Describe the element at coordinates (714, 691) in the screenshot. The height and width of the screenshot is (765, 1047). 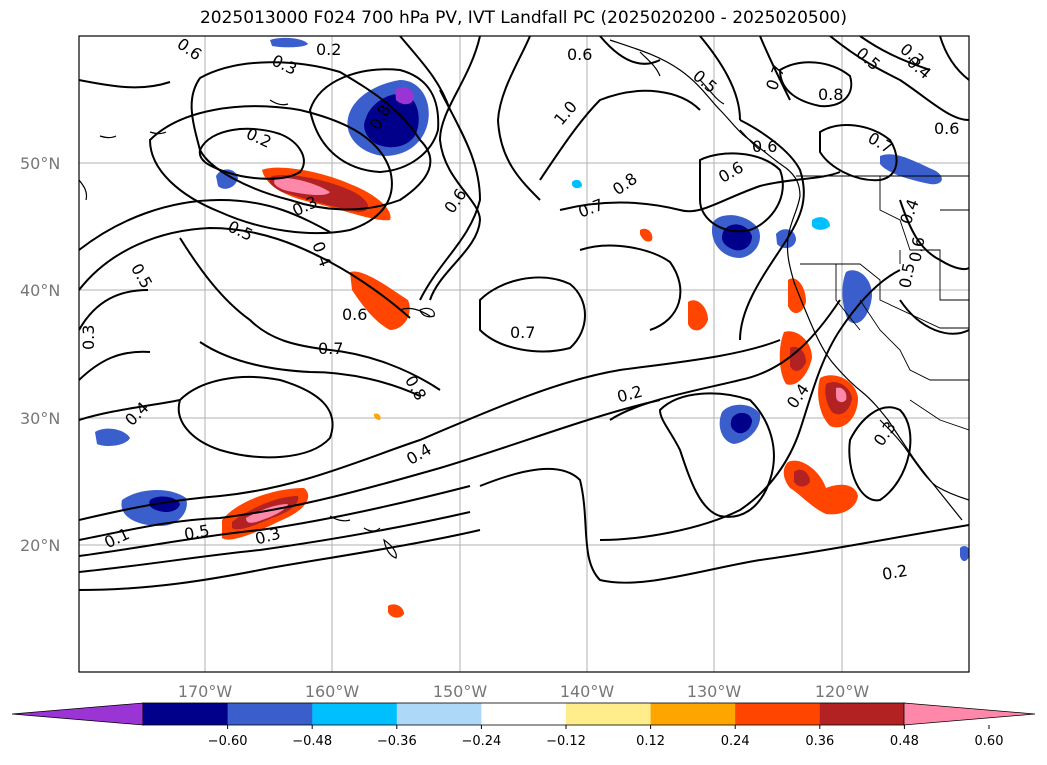
I see `lon-label-130w: 130°W` at that location.